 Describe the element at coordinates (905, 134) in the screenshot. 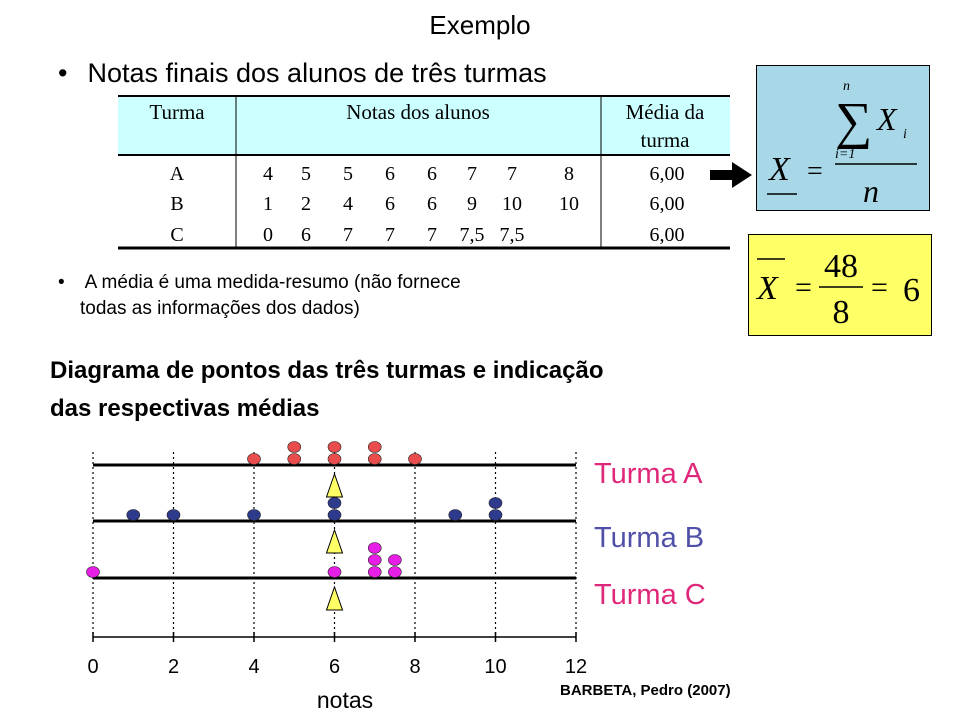

I see `formula-subscript: i` at that location.